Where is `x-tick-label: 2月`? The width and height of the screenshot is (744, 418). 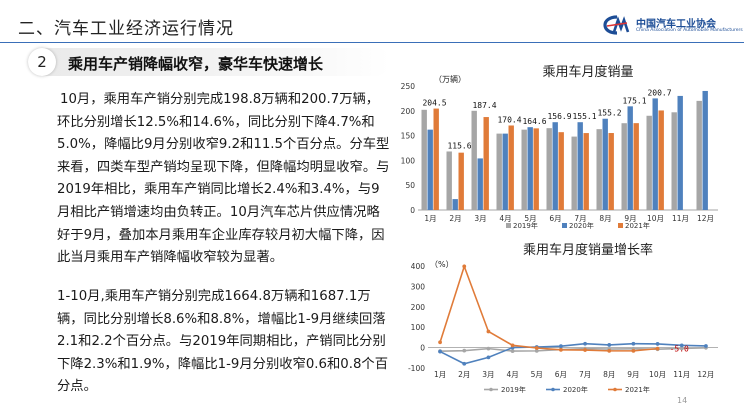
x-tick-label: 2月 is located at coordinates (455, 218).